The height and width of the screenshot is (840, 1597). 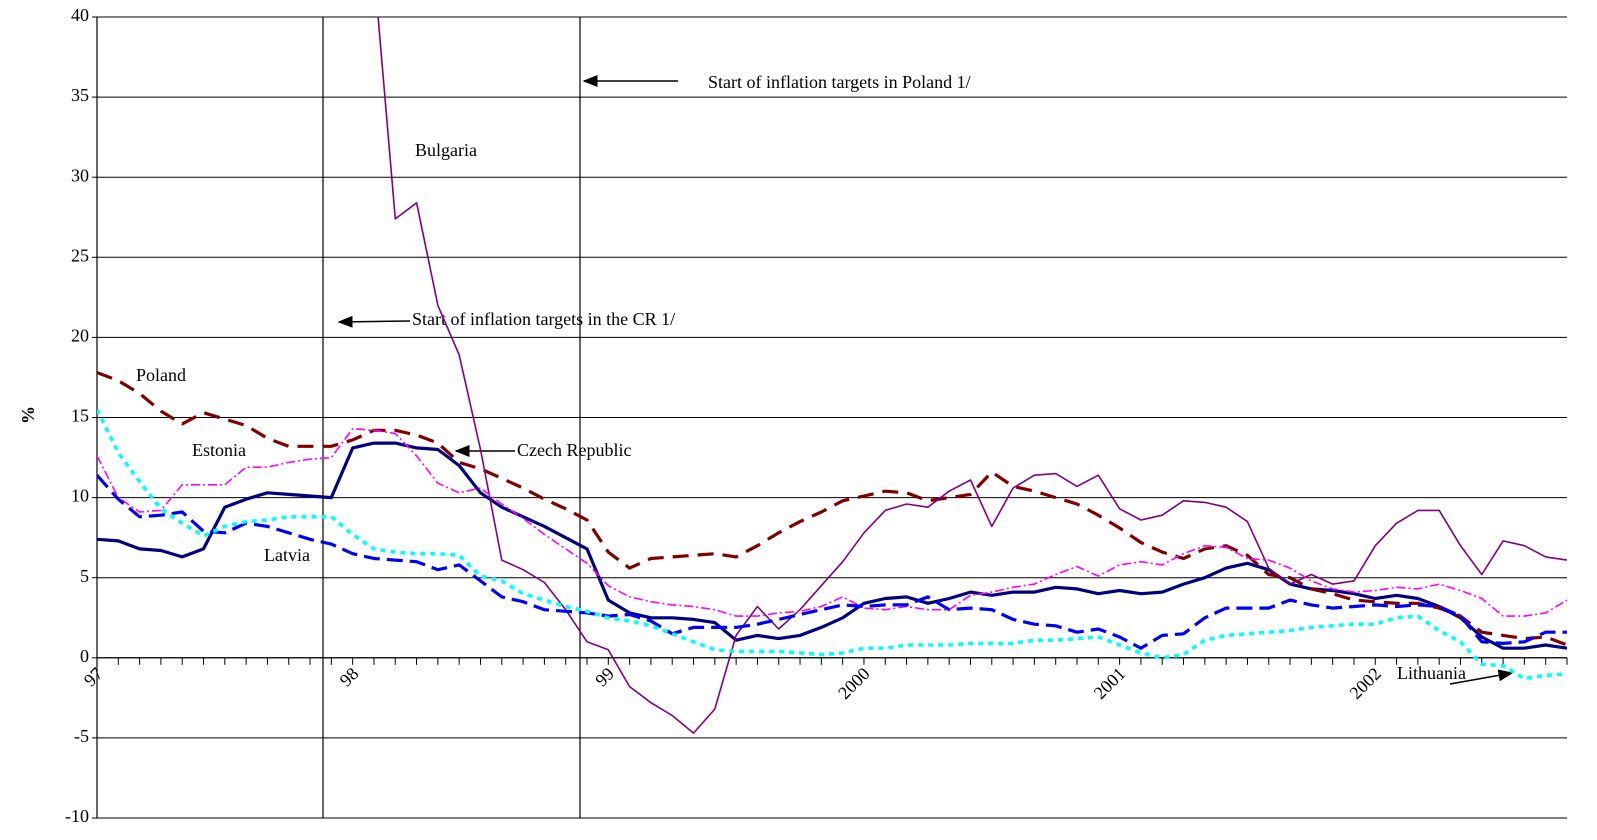 What do you see at coordinates (80, 496) in the screenshot?
I see `y-tick-label: 10` at bounding box center [80, 496].